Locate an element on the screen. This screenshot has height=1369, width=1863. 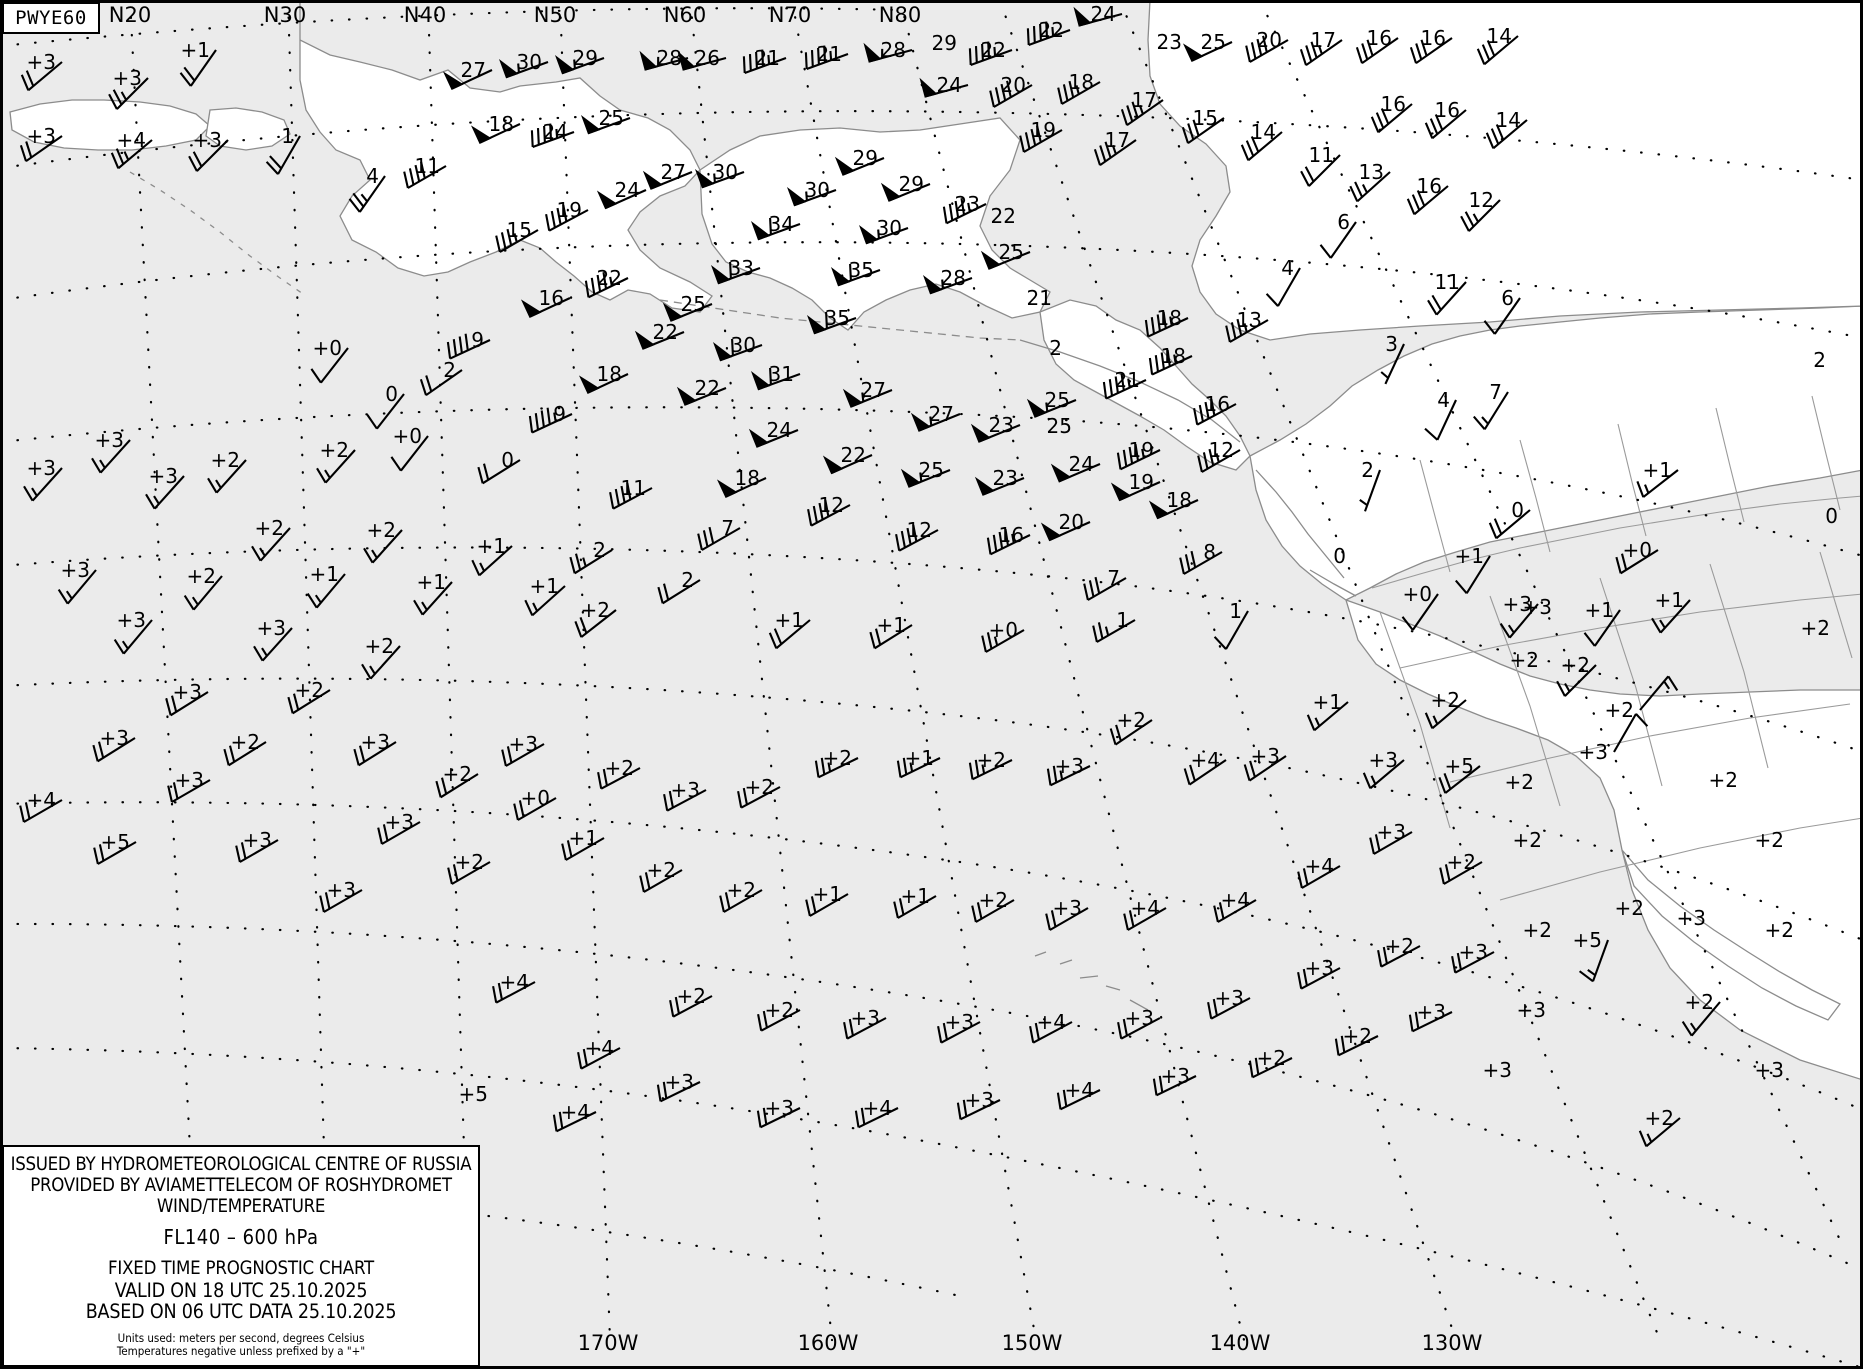
meridian-label: N80 is located at coordinates (900, 15).